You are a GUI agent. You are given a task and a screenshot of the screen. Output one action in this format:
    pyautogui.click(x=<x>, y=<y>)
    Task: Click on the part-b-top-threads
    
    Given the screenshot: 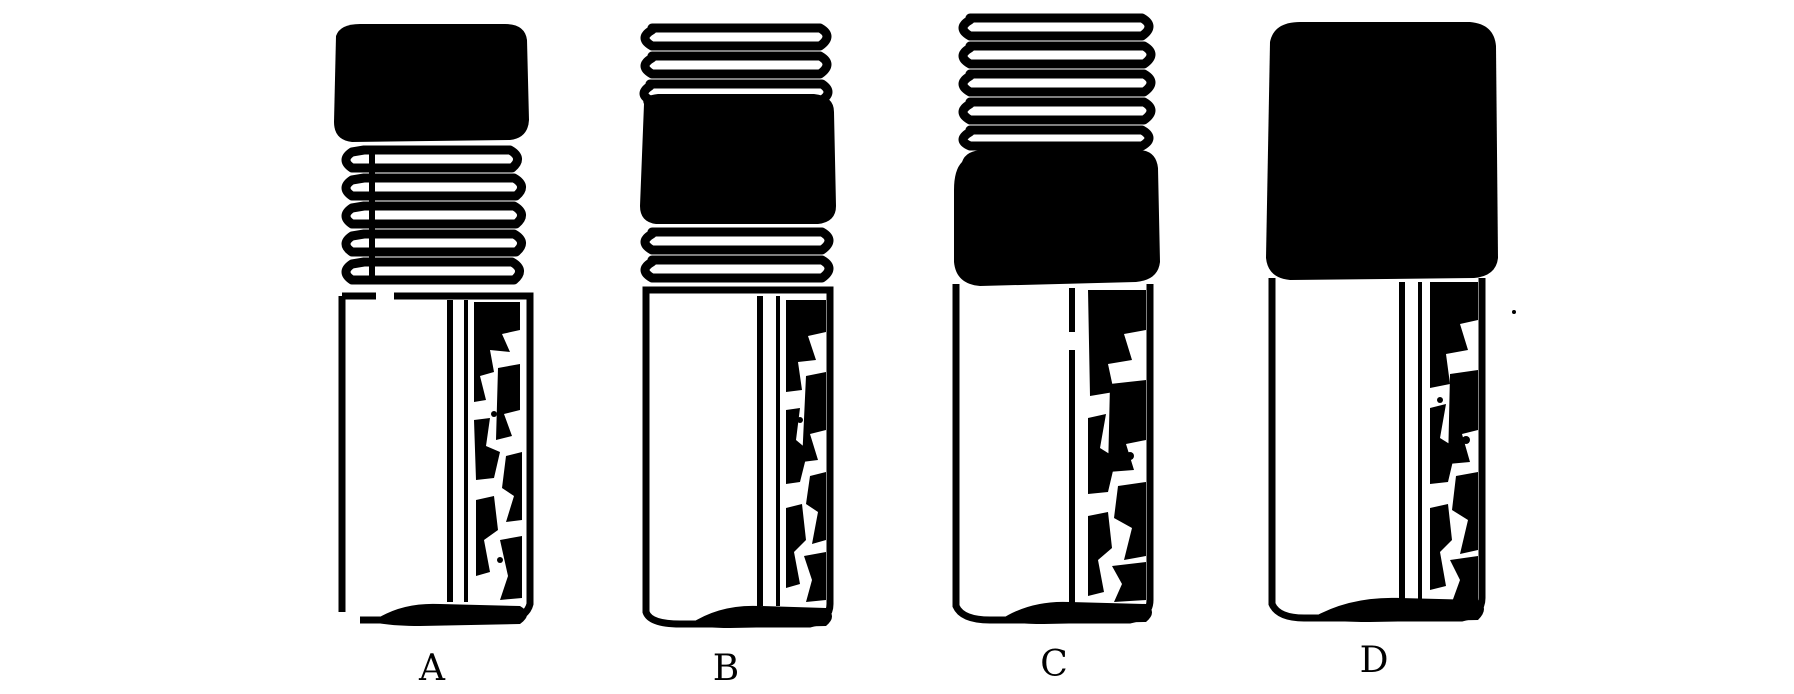 What is the action you would take?
    pyautogui.click(x=736, y=64)
    